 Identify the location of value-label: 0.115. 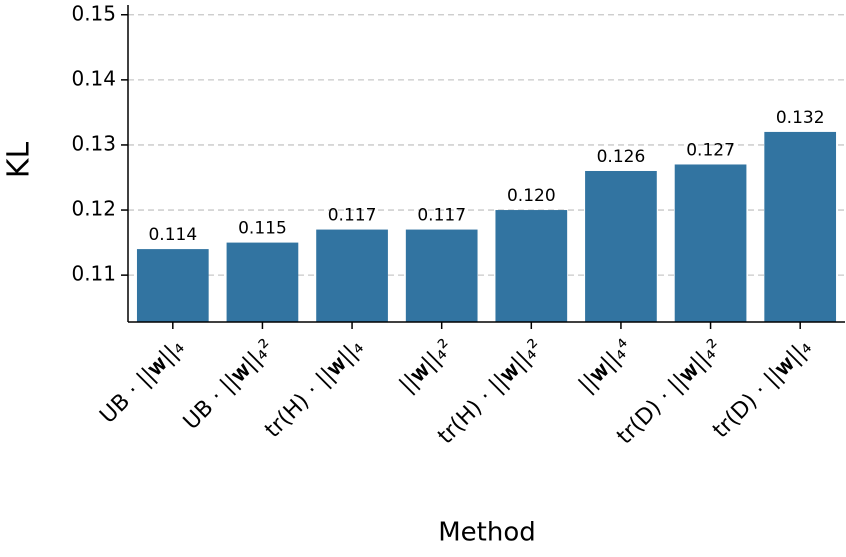
(262, 229).